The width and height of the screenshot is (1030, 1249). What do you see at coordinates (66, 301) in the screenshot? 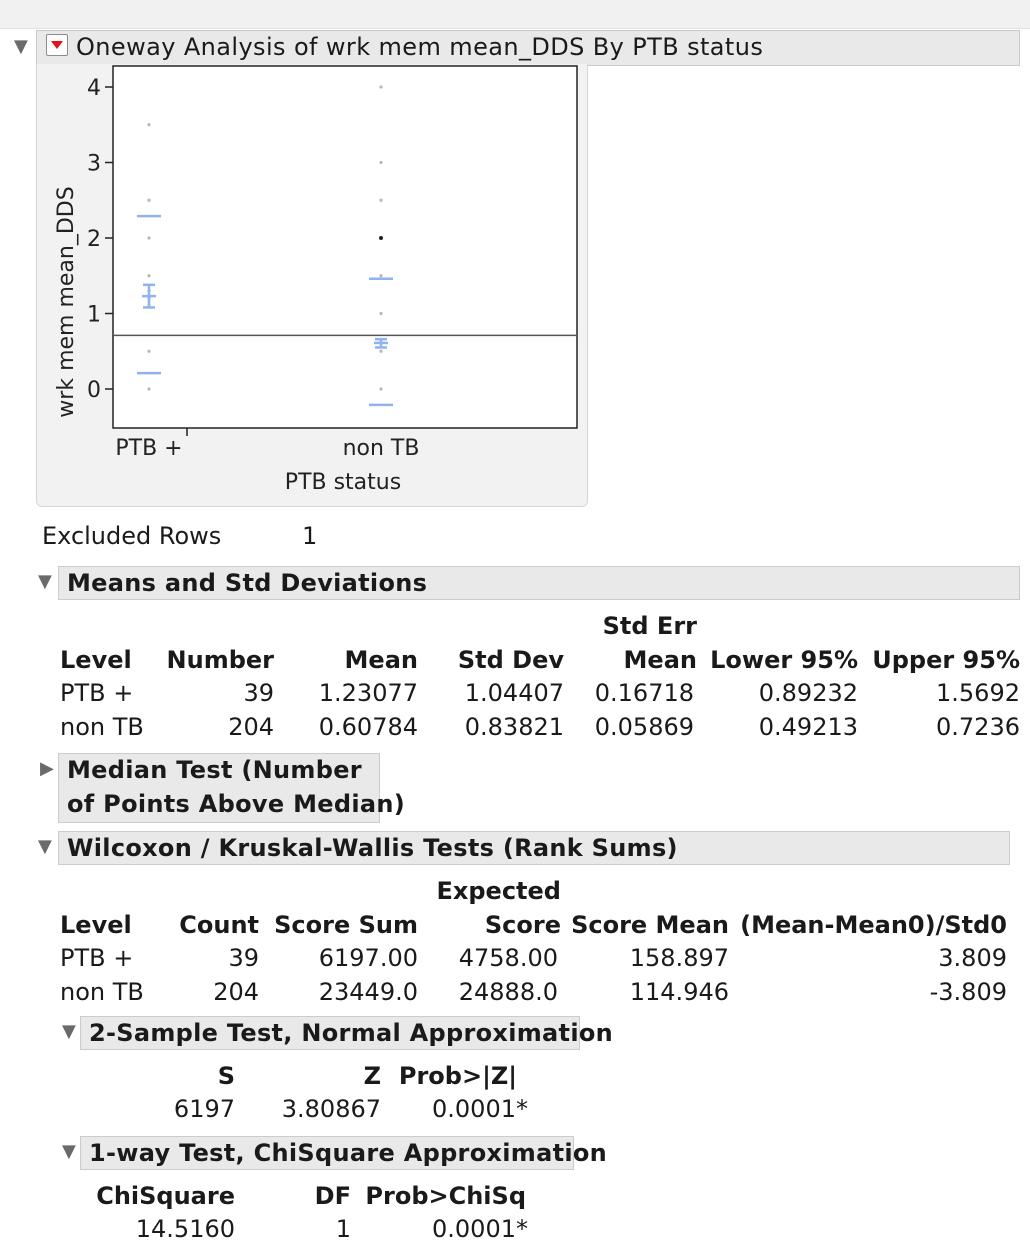
I see `y-axis-label: wrk mem mean_DDS` at bounding box center [66, 301].